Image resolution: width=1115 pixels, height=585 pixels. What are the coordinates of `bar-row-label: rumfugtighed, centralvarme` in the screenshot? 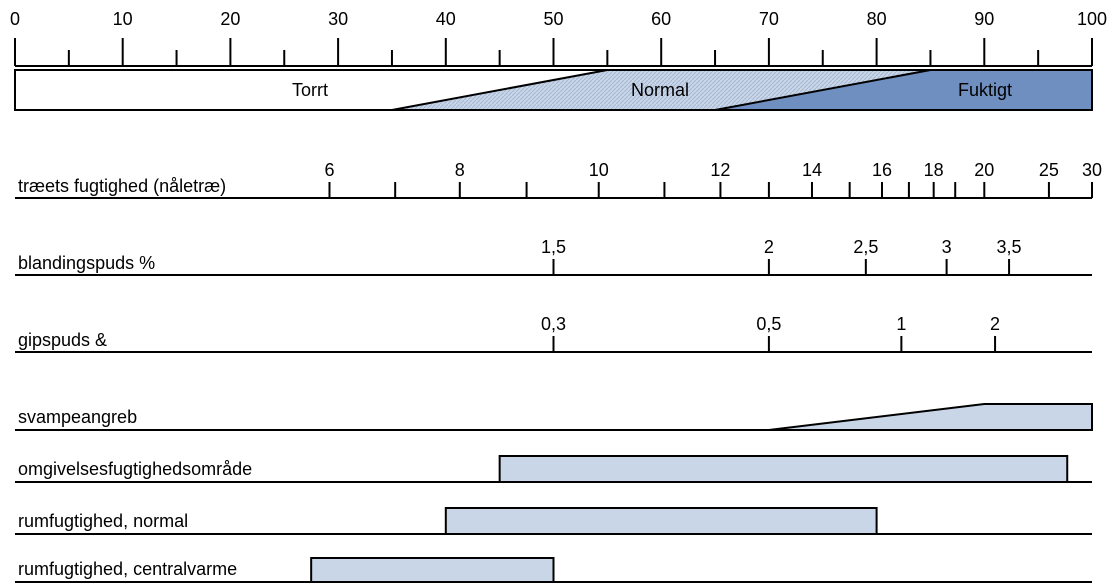 It's located at (127, 569).